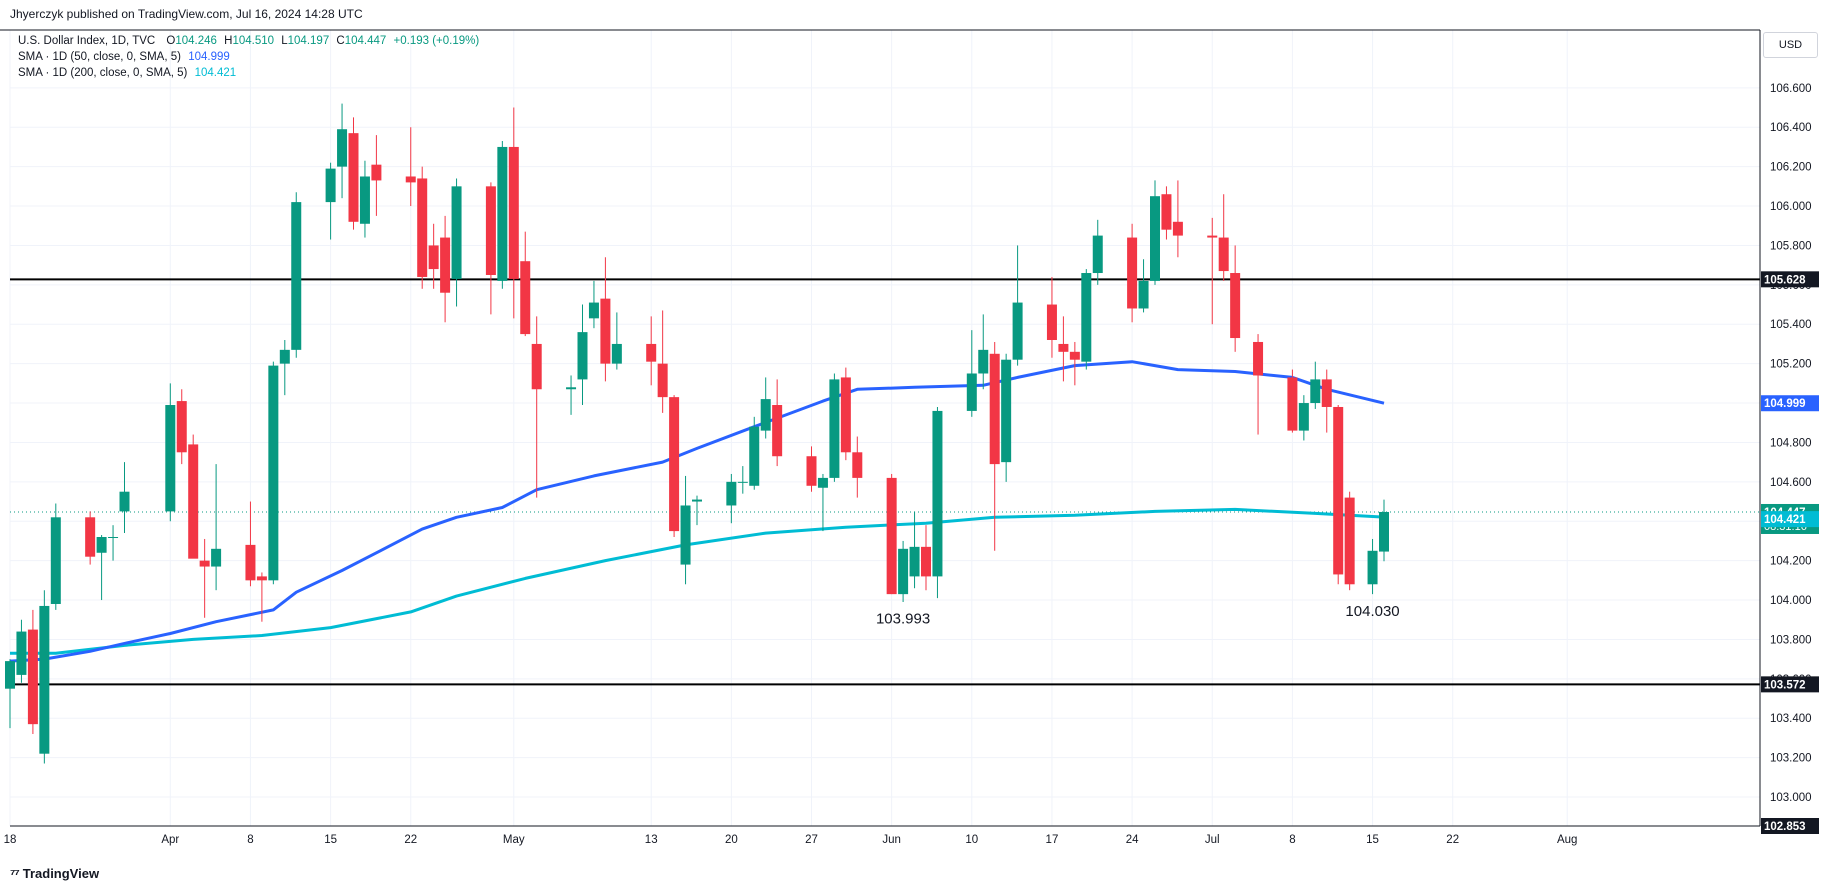  What do you see at coordinates (124, 57) in the screenshot?
I see `legend-sma50: SMA · 1D (50, close, 0, SMA, 5) 104.999` at bounding box center [124, 57].